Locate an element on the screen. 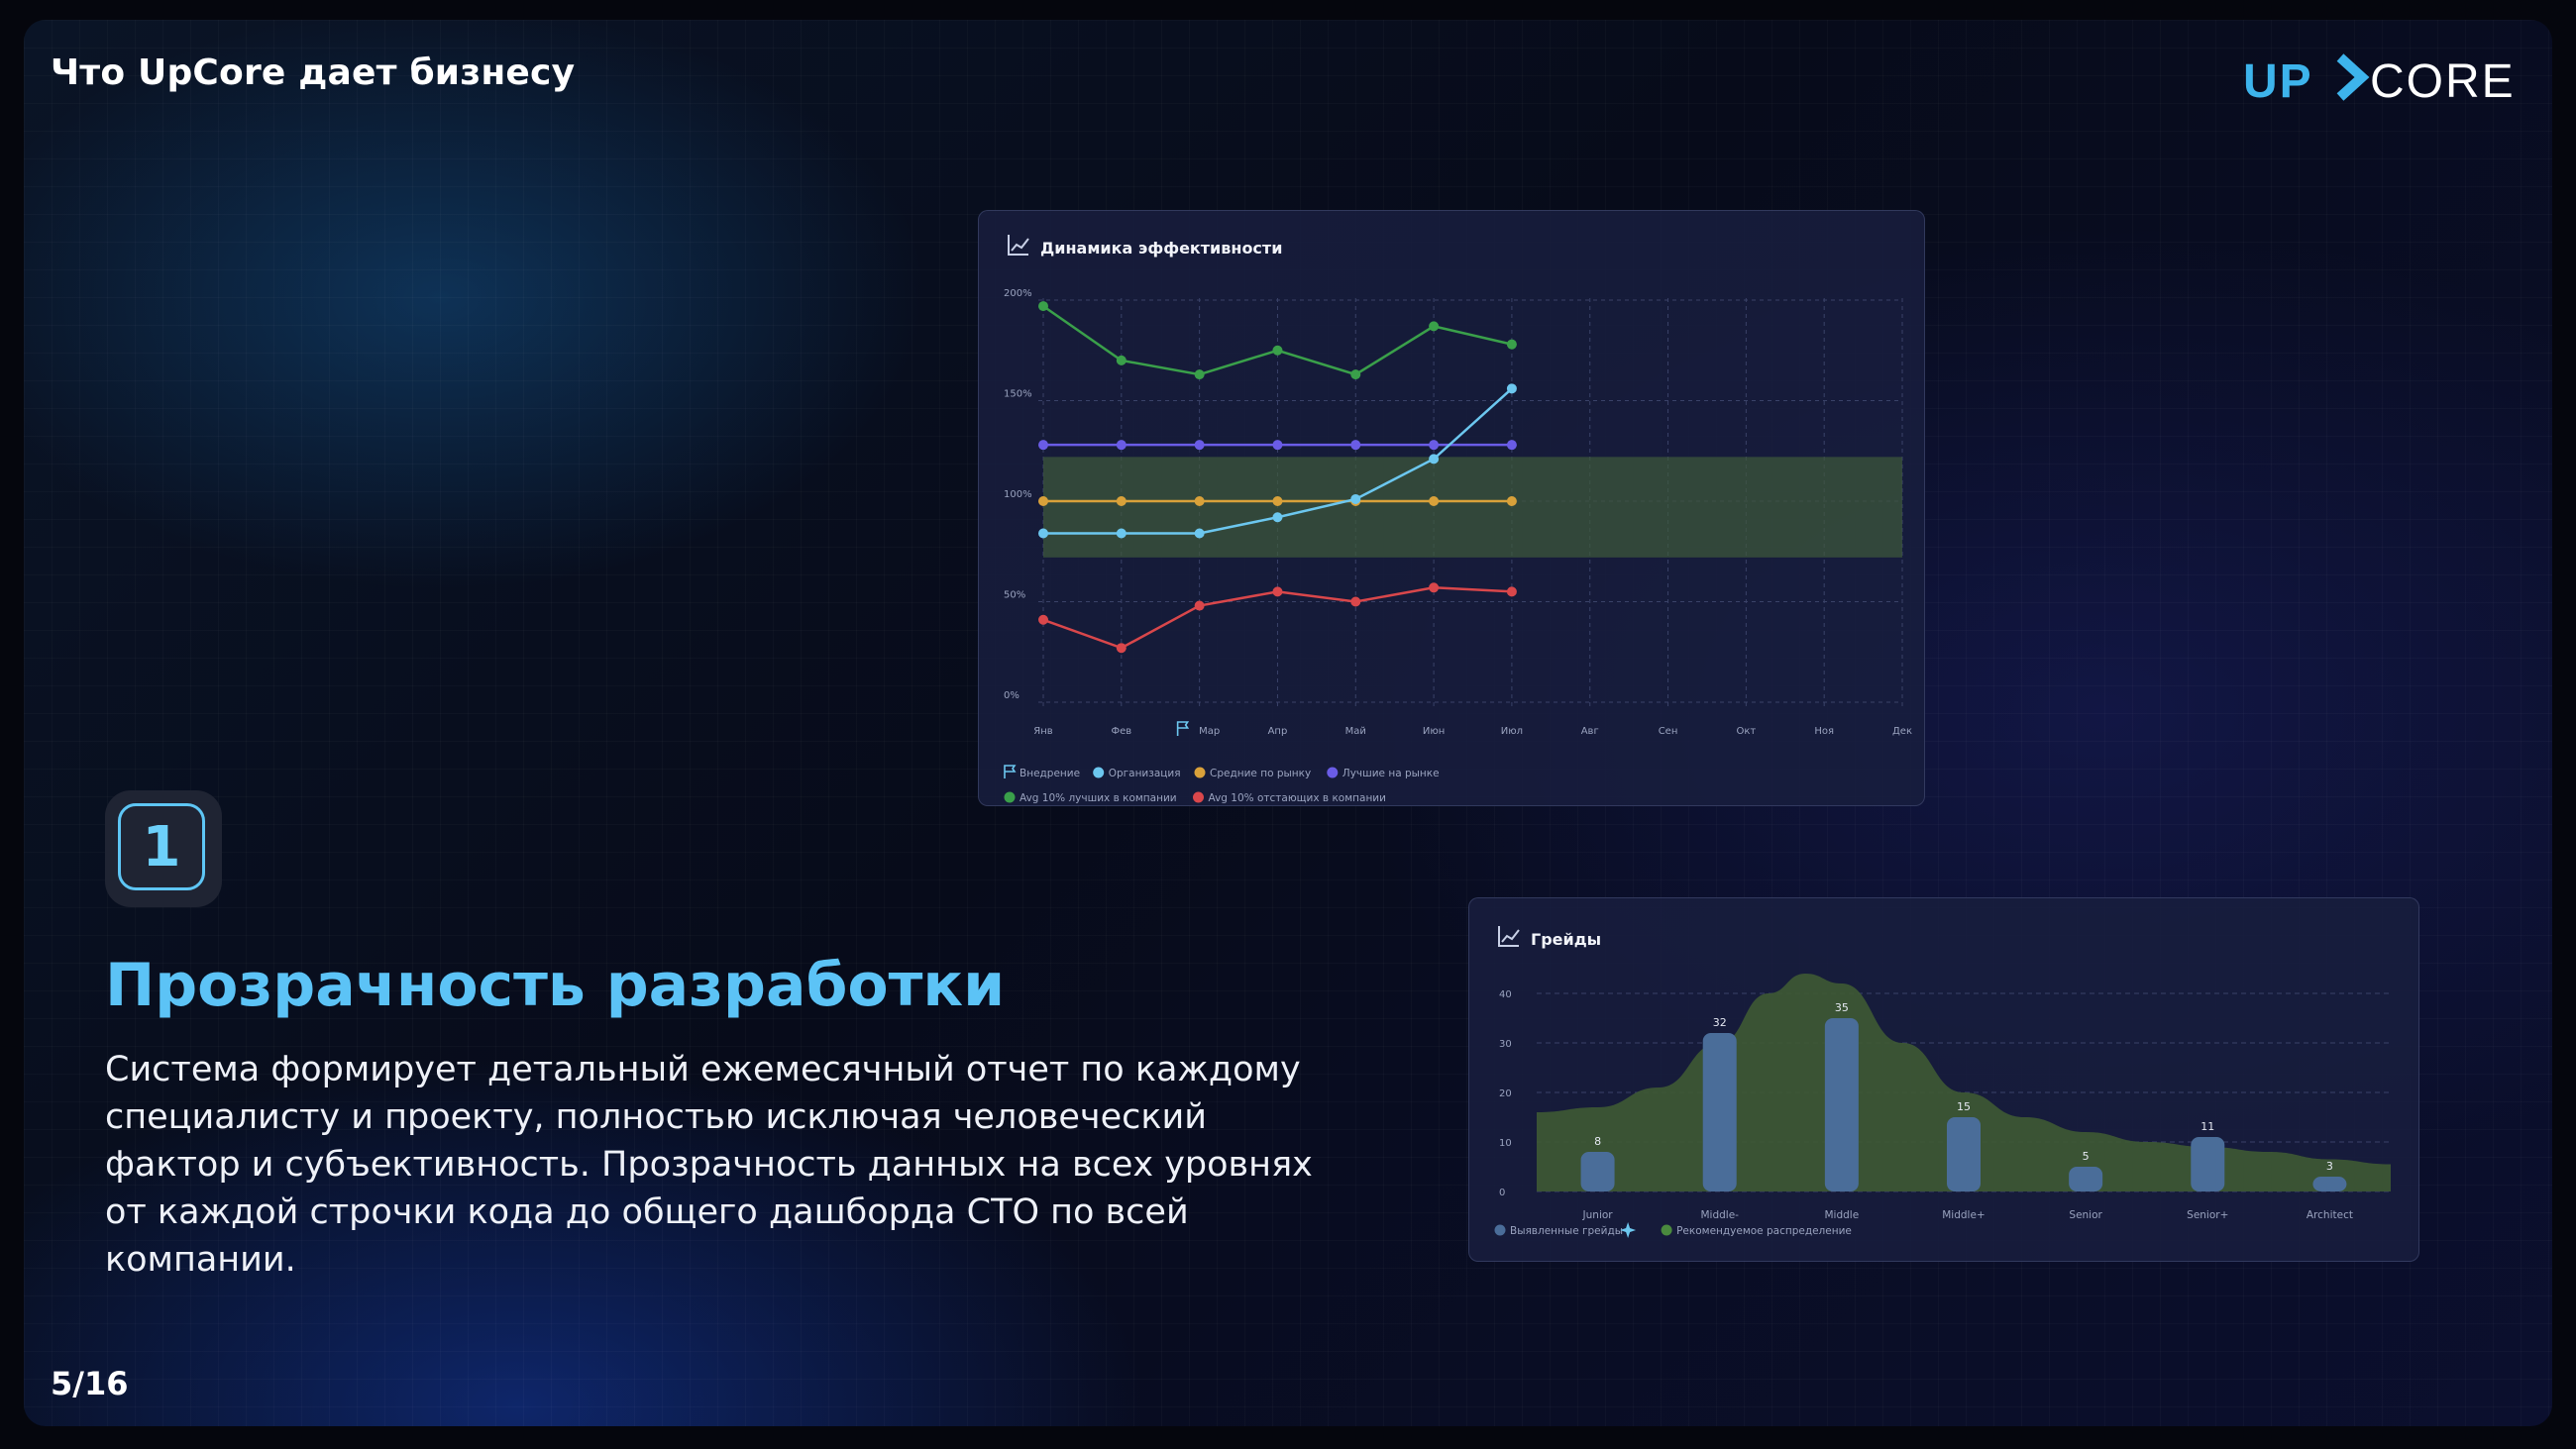 This screenshot has width=2576, height=1449. legend-label: Средние по рынку is located at coordinates (1260, 773).